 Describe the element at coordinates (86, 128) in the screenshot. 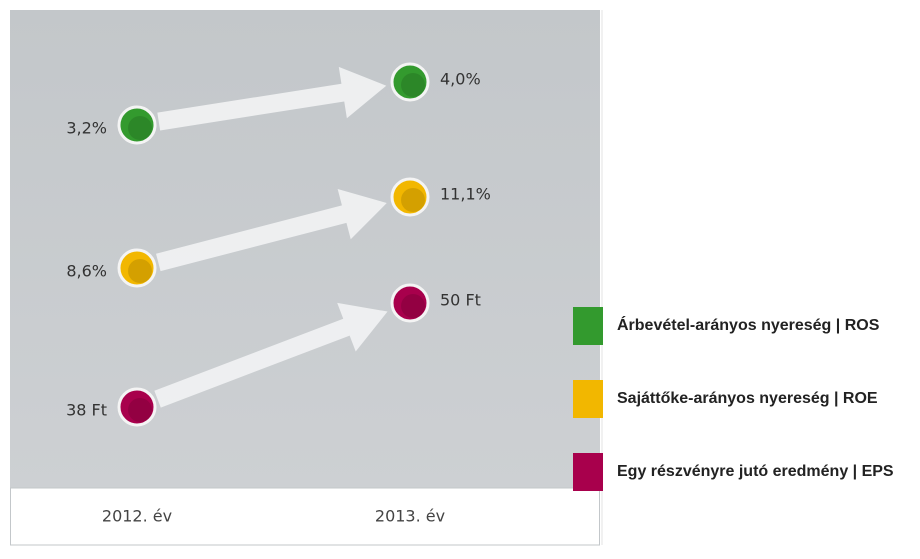

I see `value-label: 3,2%` at that location.